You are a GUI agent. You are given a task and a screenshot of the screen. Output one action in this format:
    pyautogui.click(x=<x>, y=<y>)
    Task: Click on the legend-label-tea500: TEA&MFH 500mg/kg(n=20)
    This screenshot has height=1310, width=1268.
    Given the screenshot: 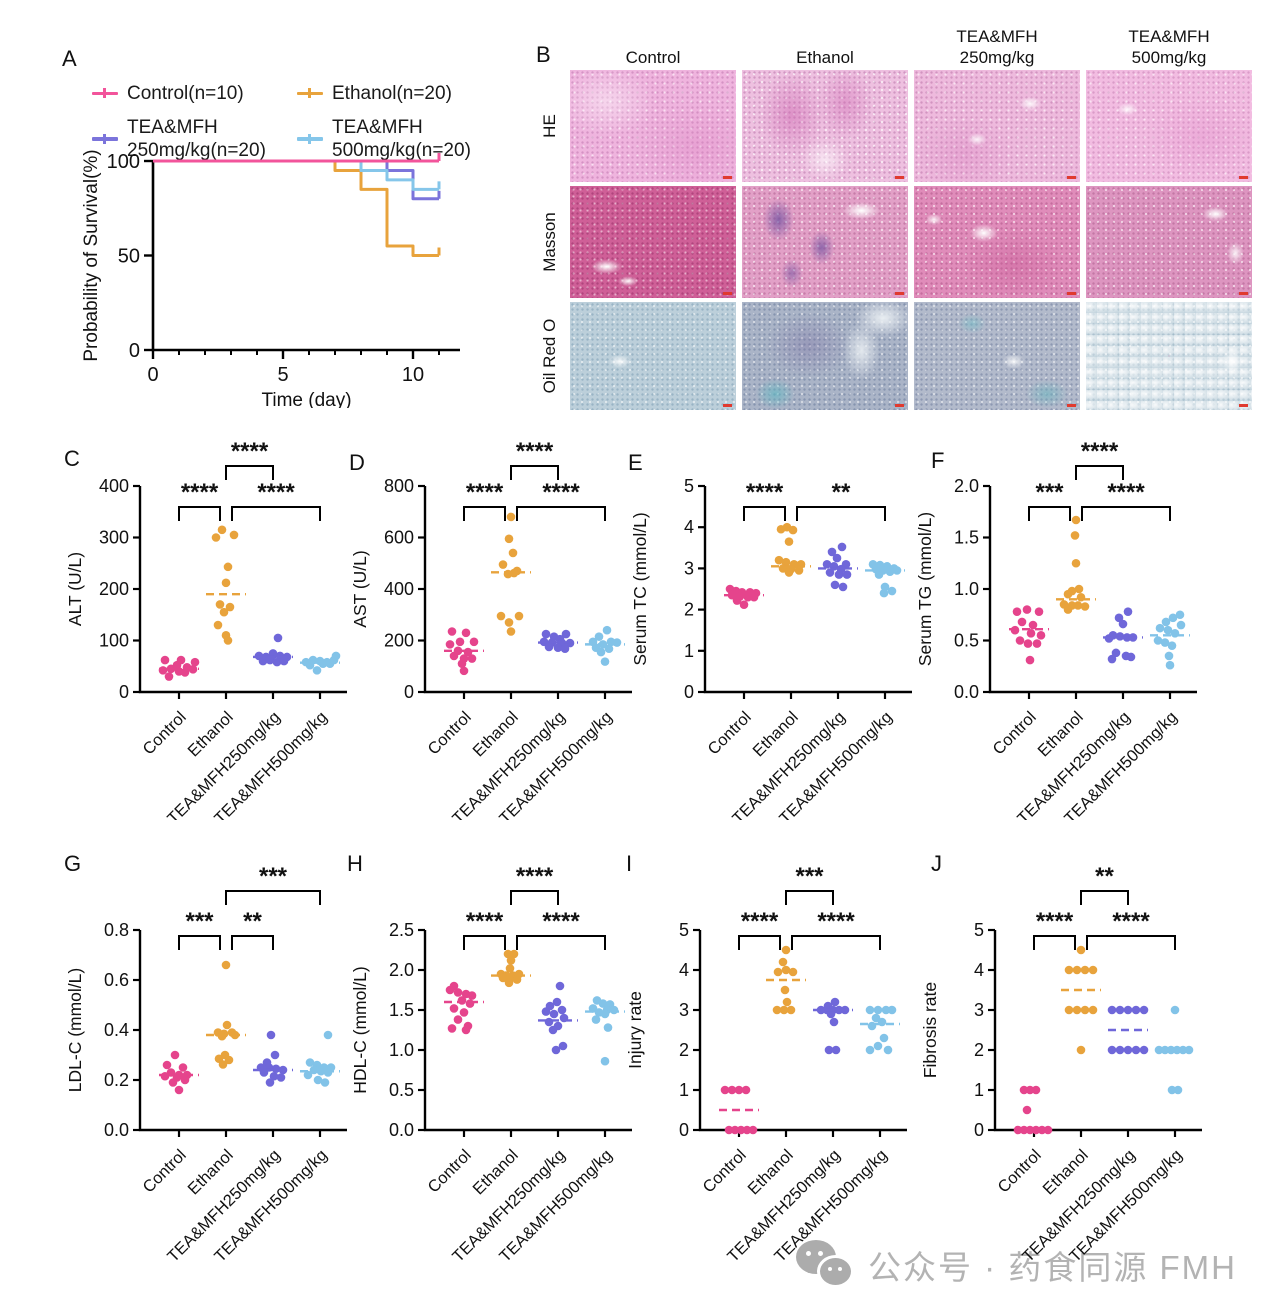 What is the action you would take?
    pyautogui.click(x=401, y=139)
    